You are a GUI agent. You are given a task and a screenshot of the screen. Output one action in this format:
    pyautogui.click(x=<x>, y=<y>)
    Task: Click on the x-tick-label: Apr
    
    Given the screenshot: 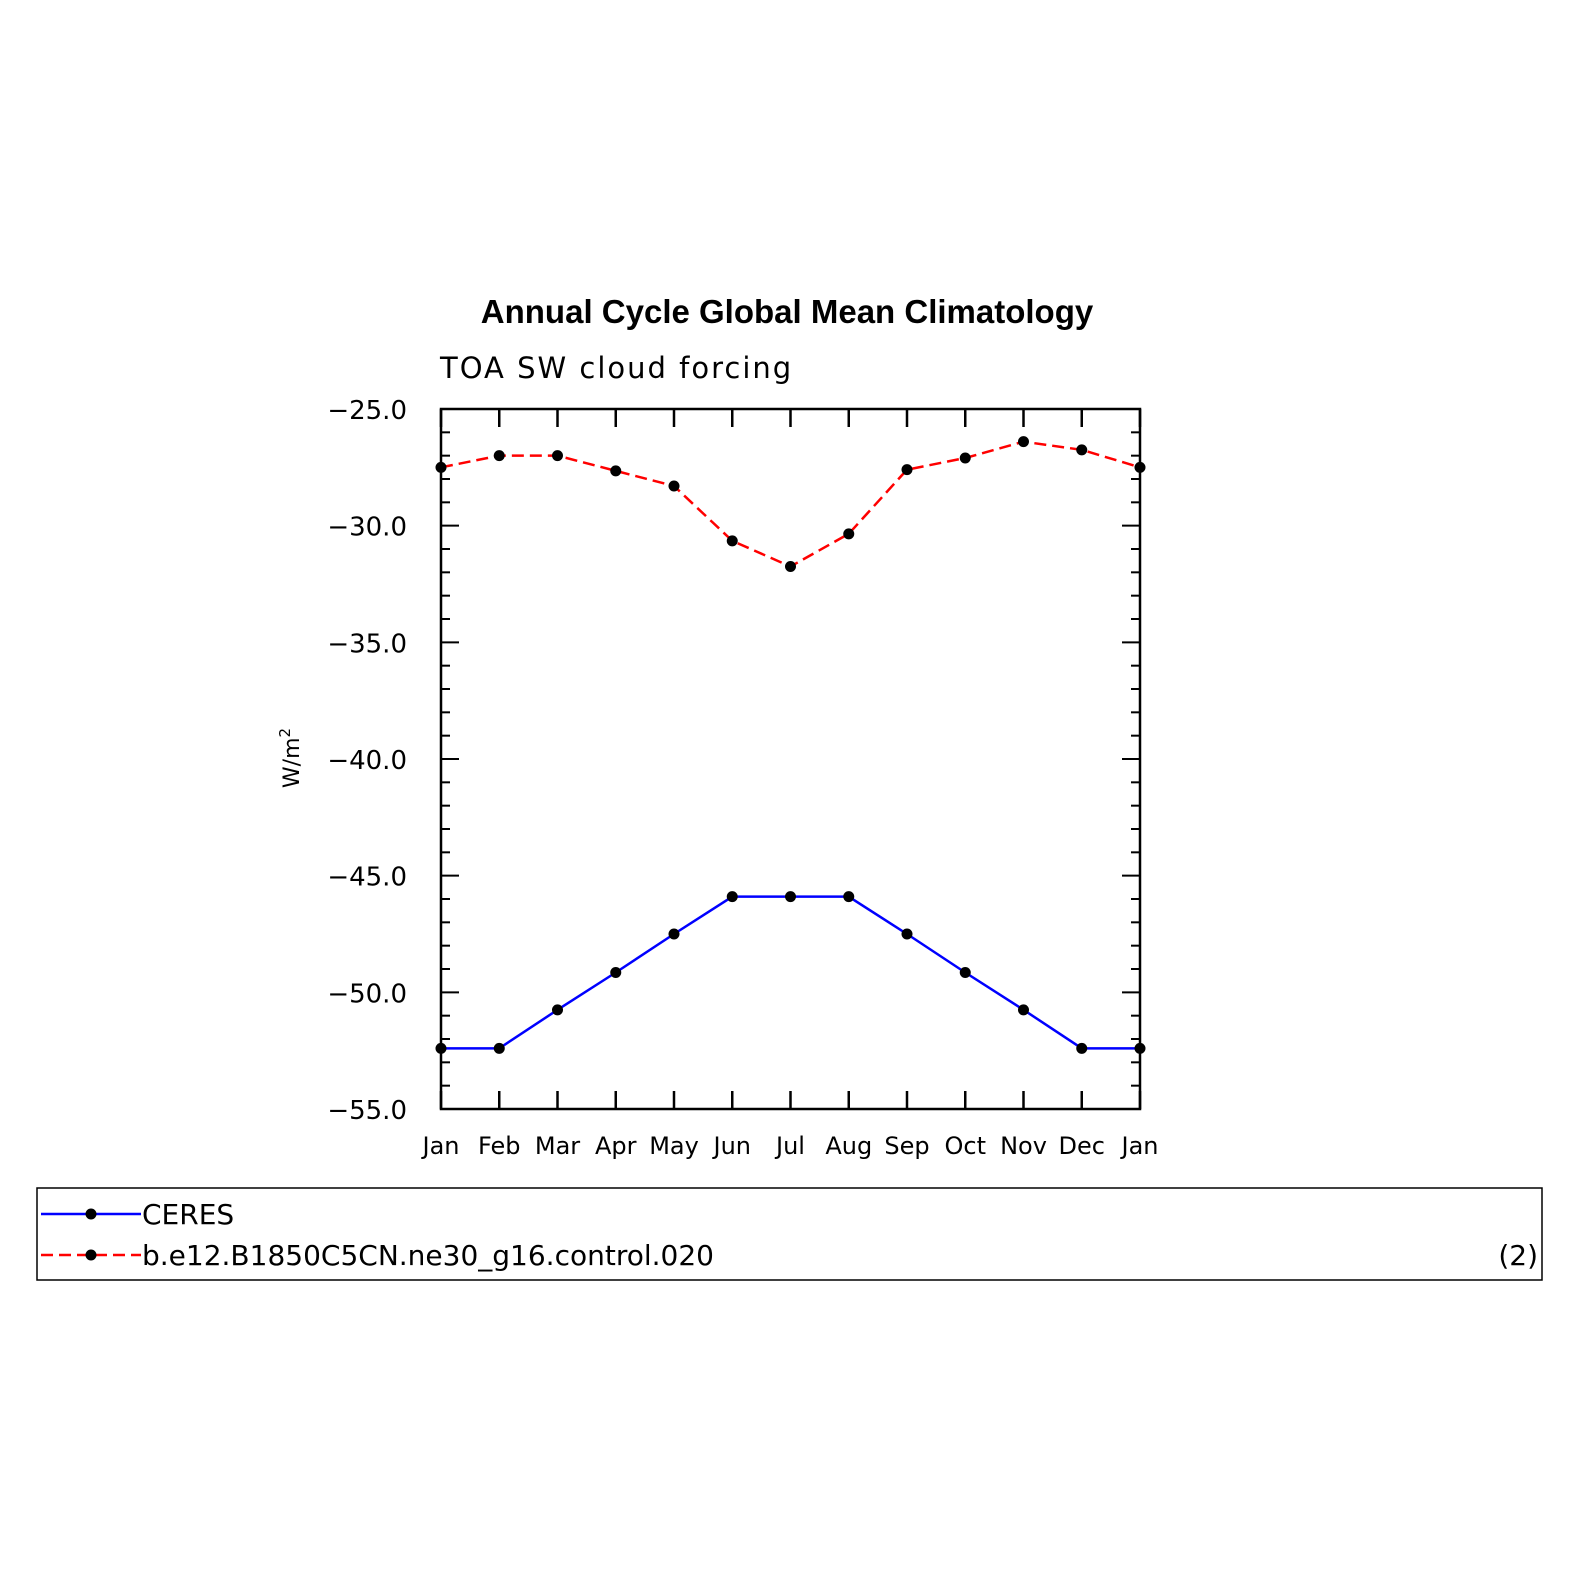 What is the action you would take?
    pyautogui.click(x=616, y=1146)
    